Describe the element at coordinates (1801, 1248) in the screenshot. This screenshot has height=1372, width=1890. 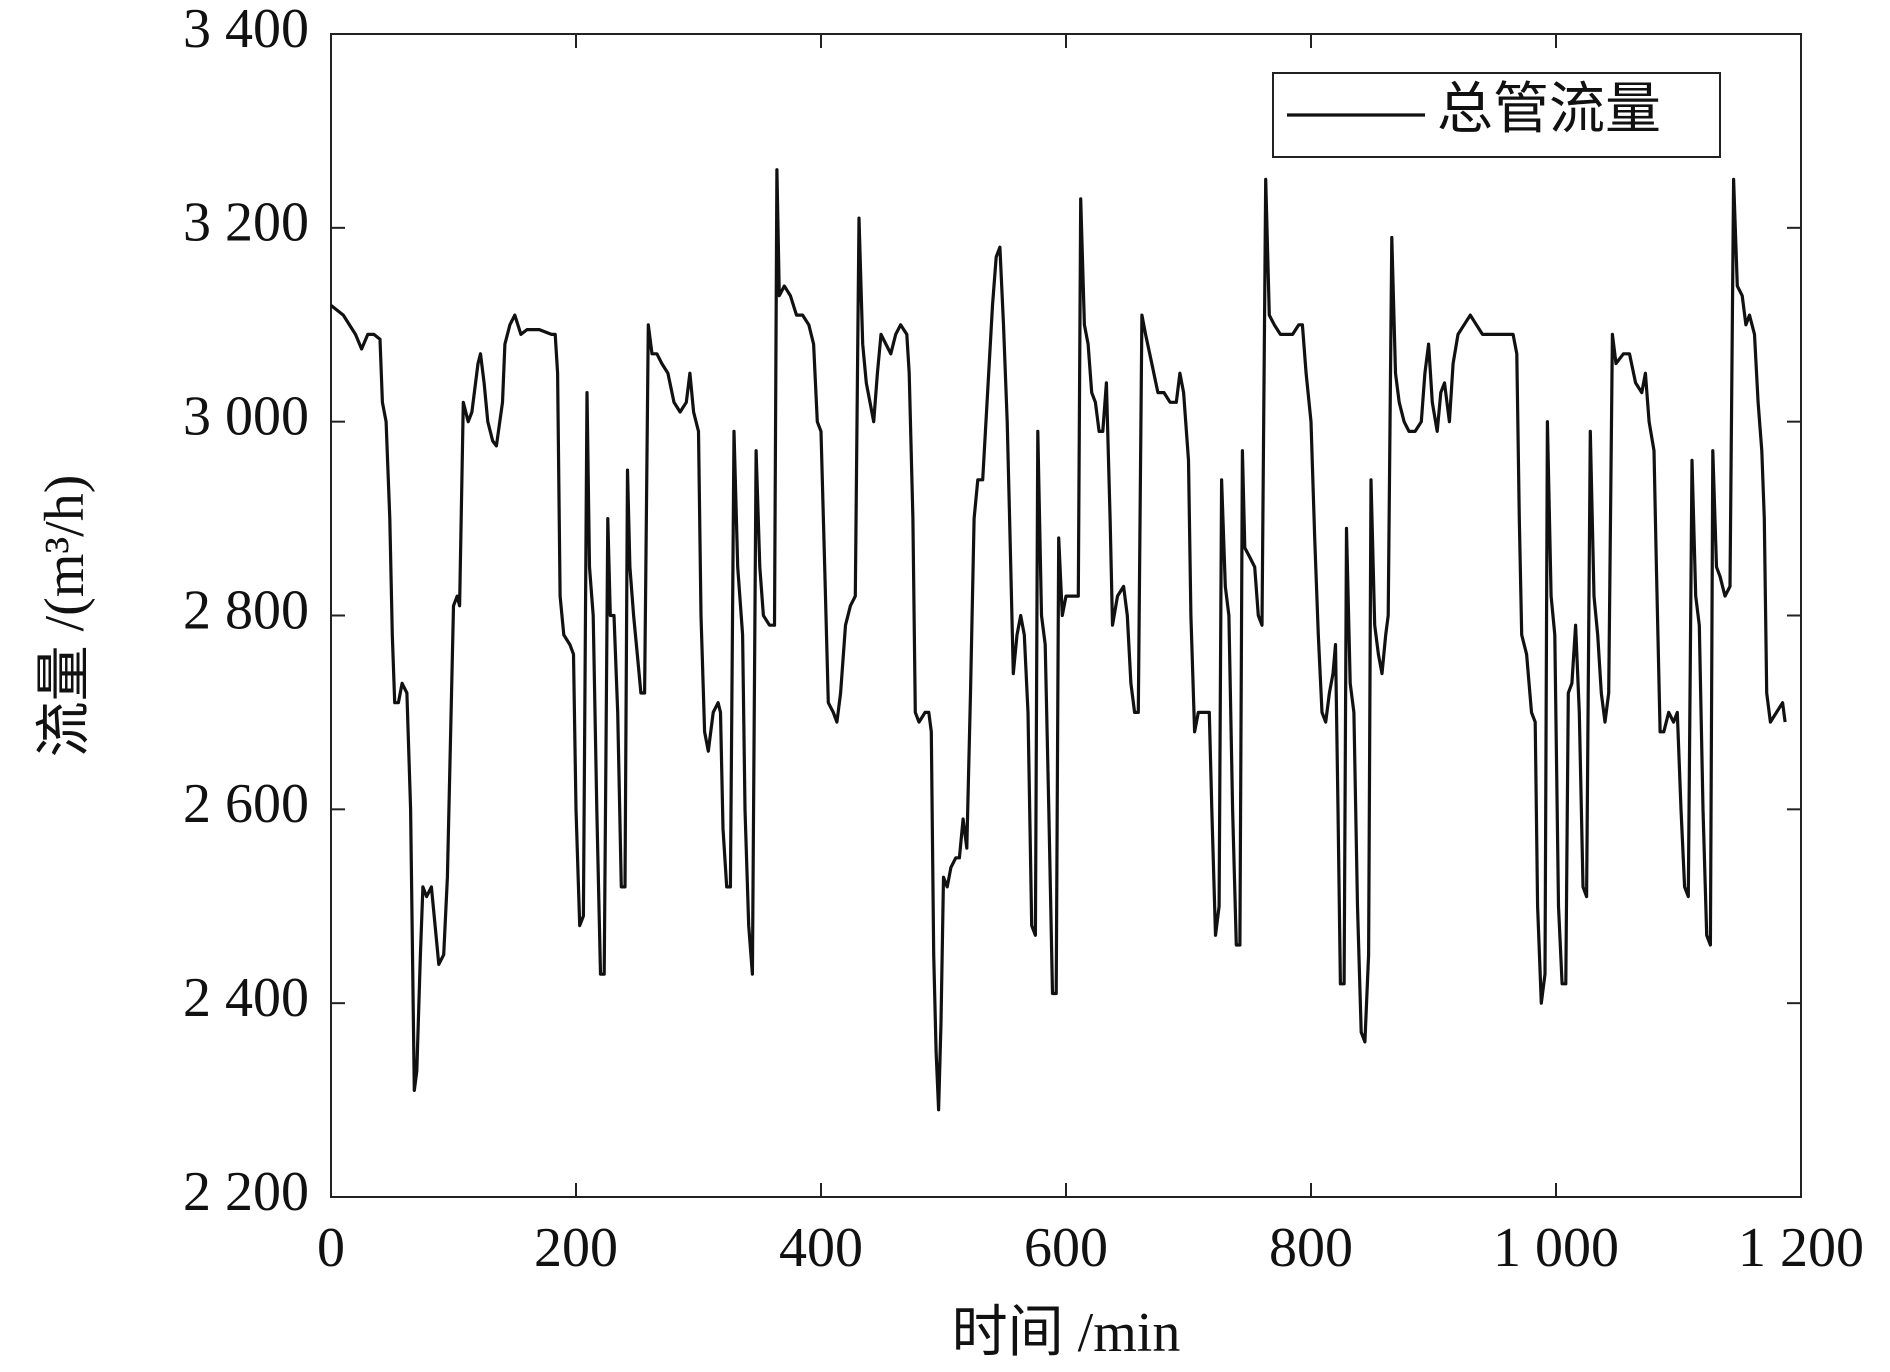
I see `x-tick-label: 1 200` at that location.